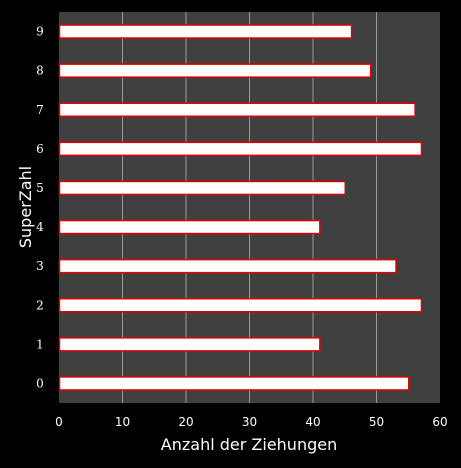 This screenshot has height=468, width=461. I want to click on x-tick-label: 60, so click(439, 422).